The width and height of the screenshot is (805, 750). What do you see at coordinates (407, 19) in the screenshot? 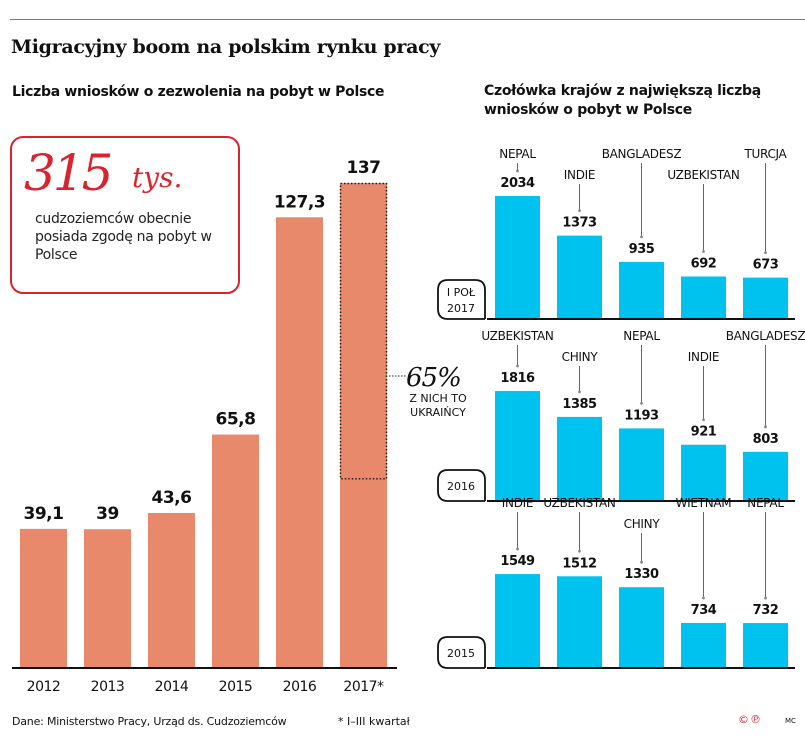
I see `top-rule` at bounding box center [407, 19].